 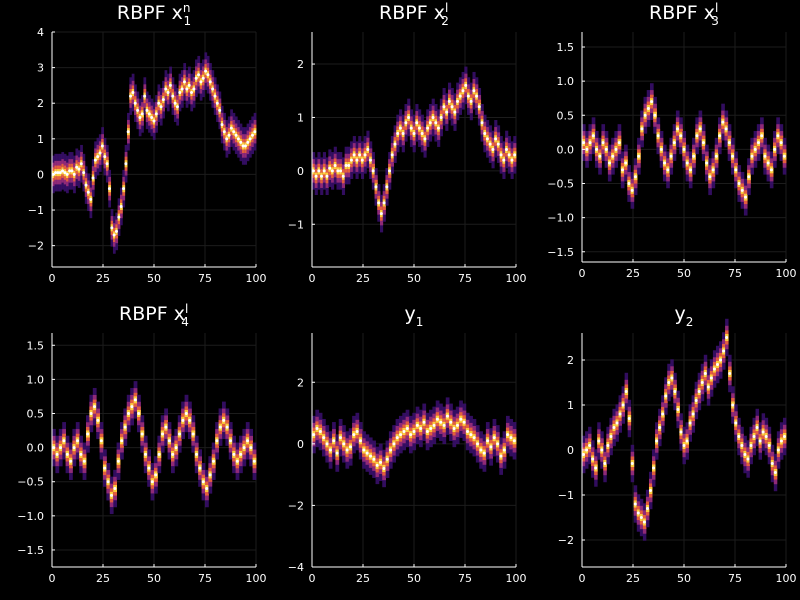 What do you see at coordinates (410, 314) in the screenshot?
I see `title-main: y` at bounding box center [410, 314].